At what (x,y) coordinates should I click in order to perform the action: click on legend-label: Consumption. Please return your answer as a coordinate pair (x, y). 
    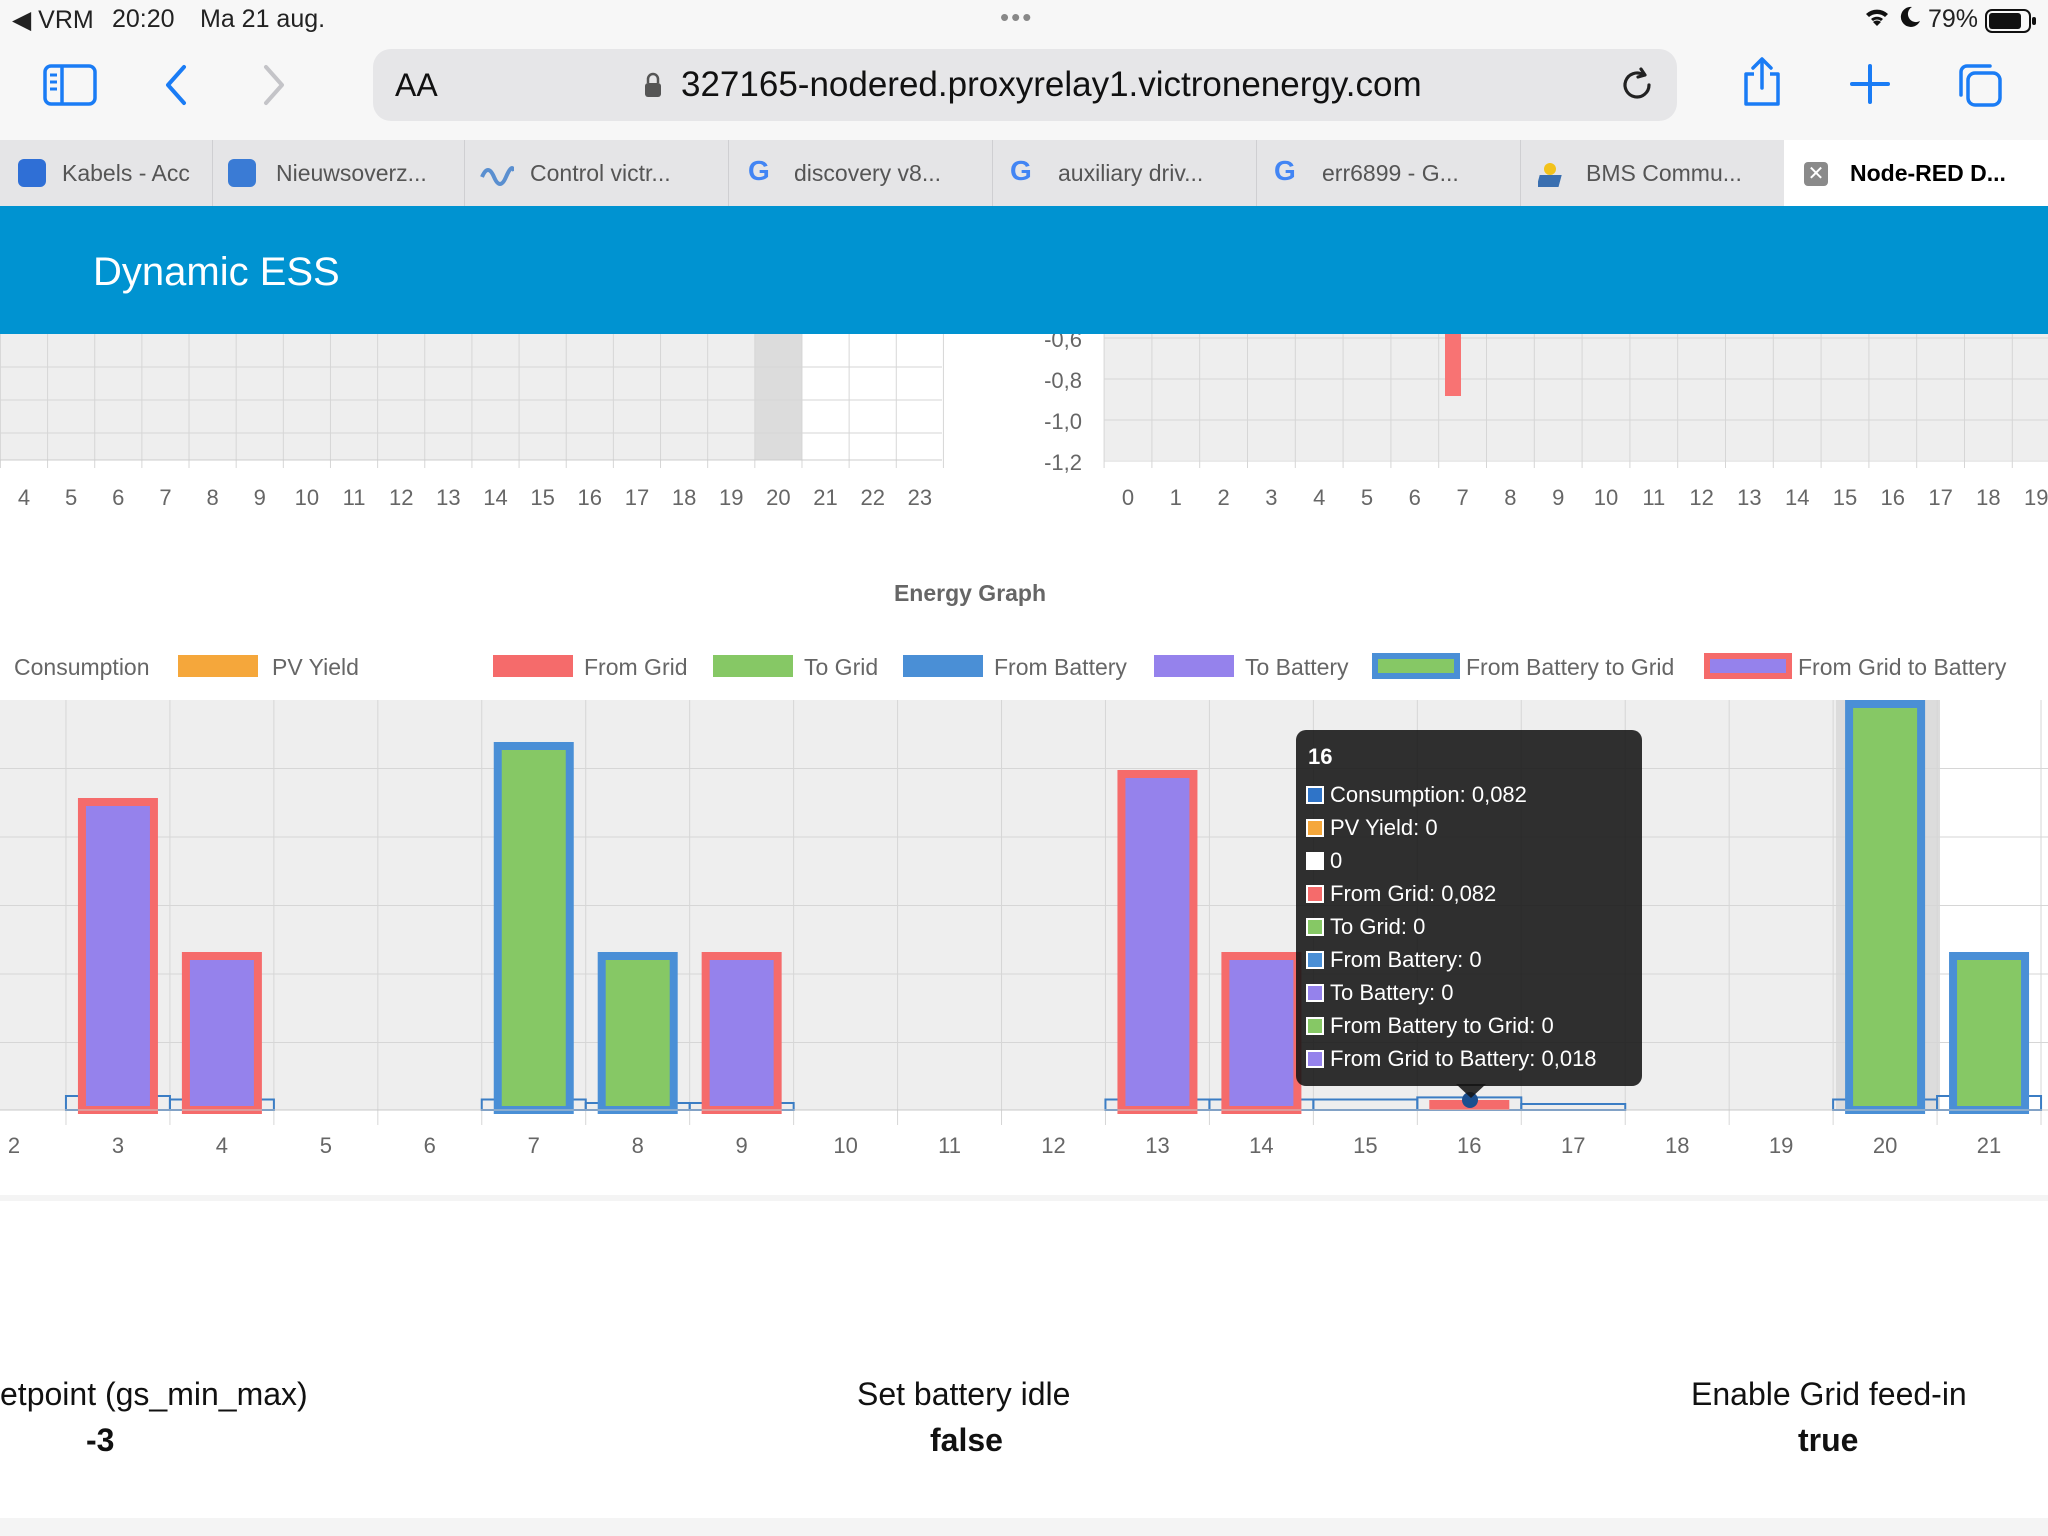
    Looking at the image, I should click on (82, 667).